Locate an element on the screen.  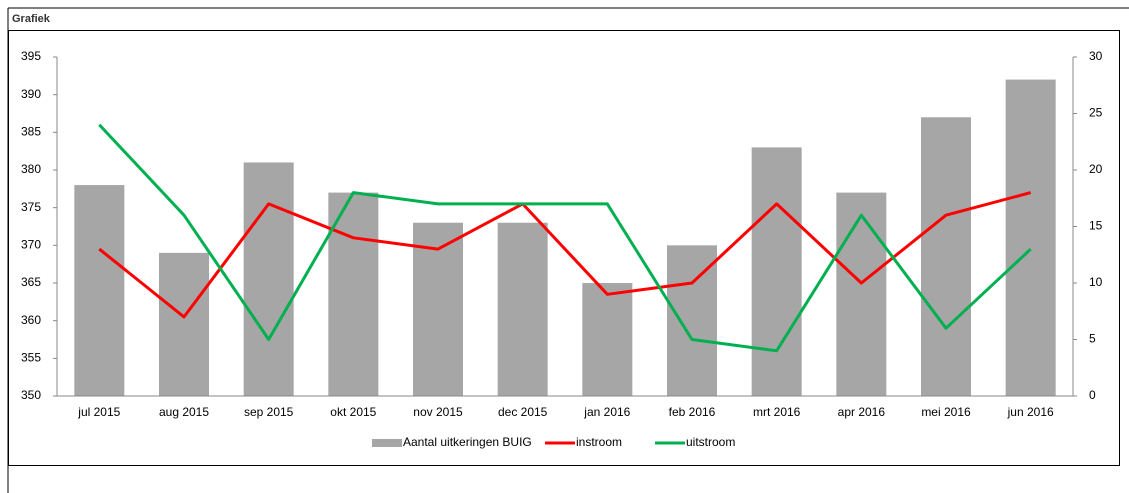
y-tick-label: 380 is located at coordinates (31, 169).